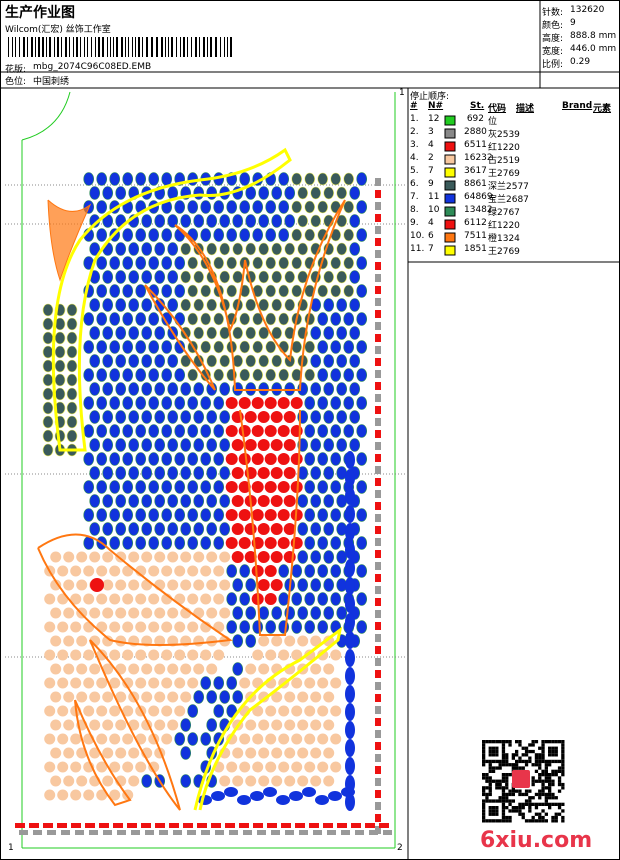 The height and width of the screenshot is (860, 620). I want to click on outline, so click(135, 589).